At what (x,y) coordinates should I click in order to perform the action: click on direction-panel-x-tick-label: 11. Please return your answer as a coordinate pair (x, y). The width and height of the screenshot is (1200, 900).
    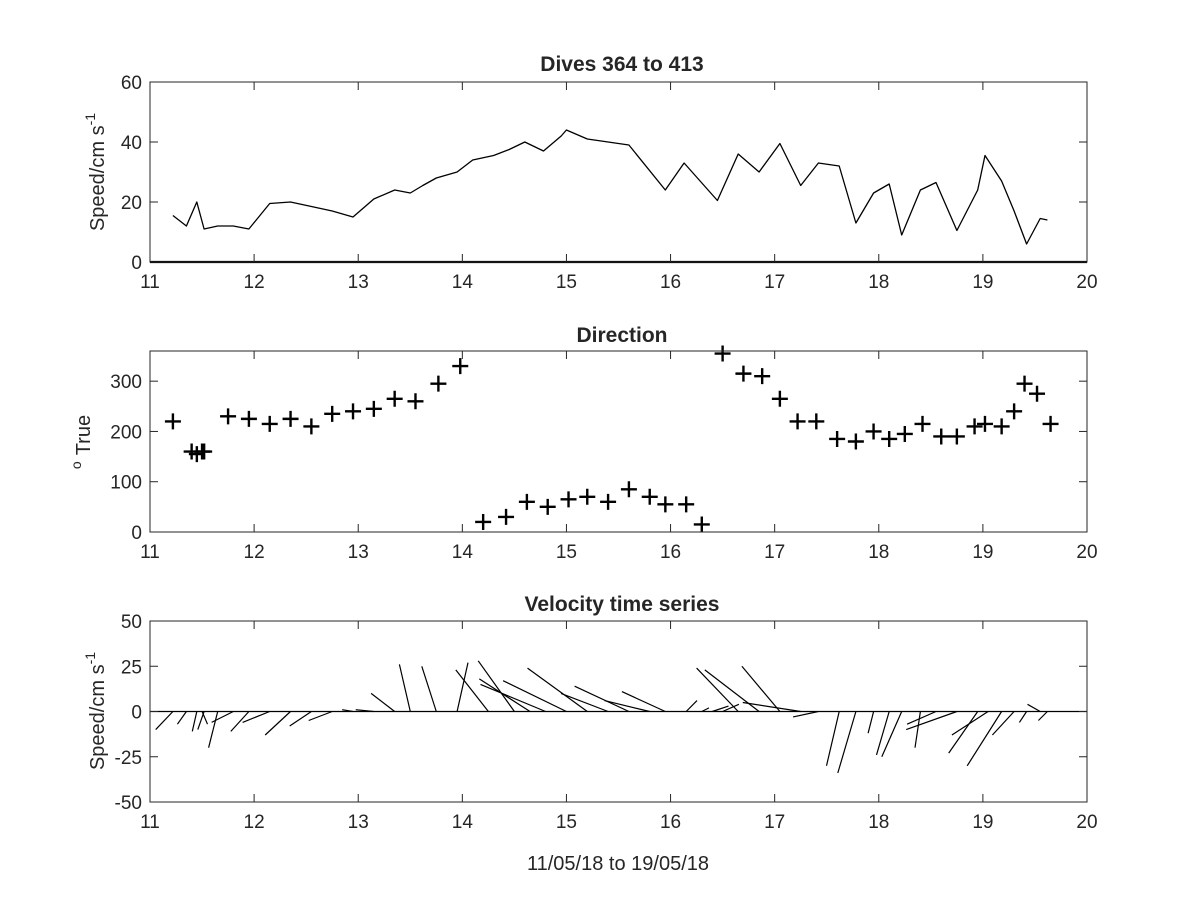
    Looking at the image, I should click on (150, 552).